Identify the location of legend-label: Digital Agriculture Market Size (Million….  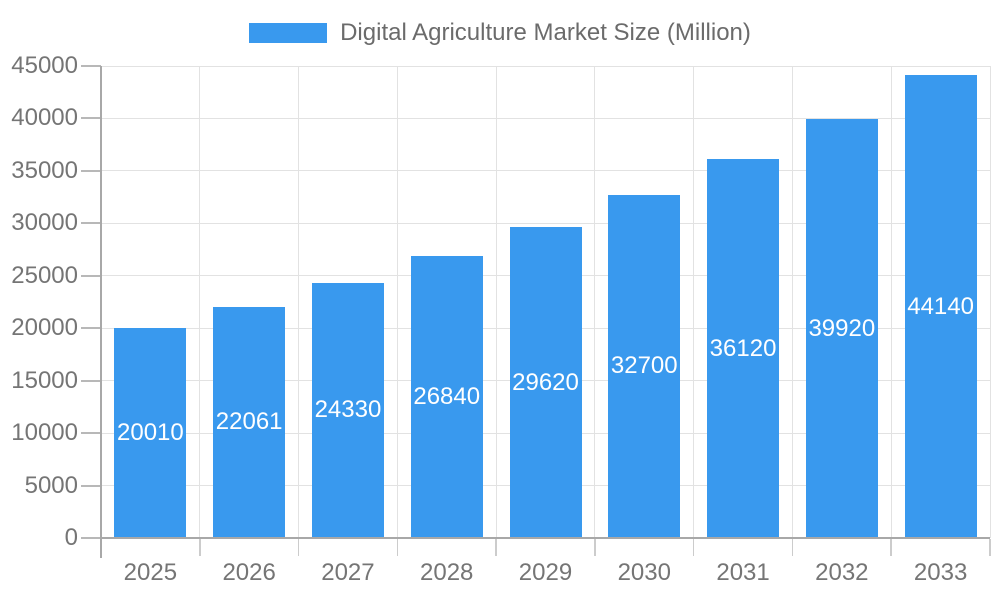
(545, 32).